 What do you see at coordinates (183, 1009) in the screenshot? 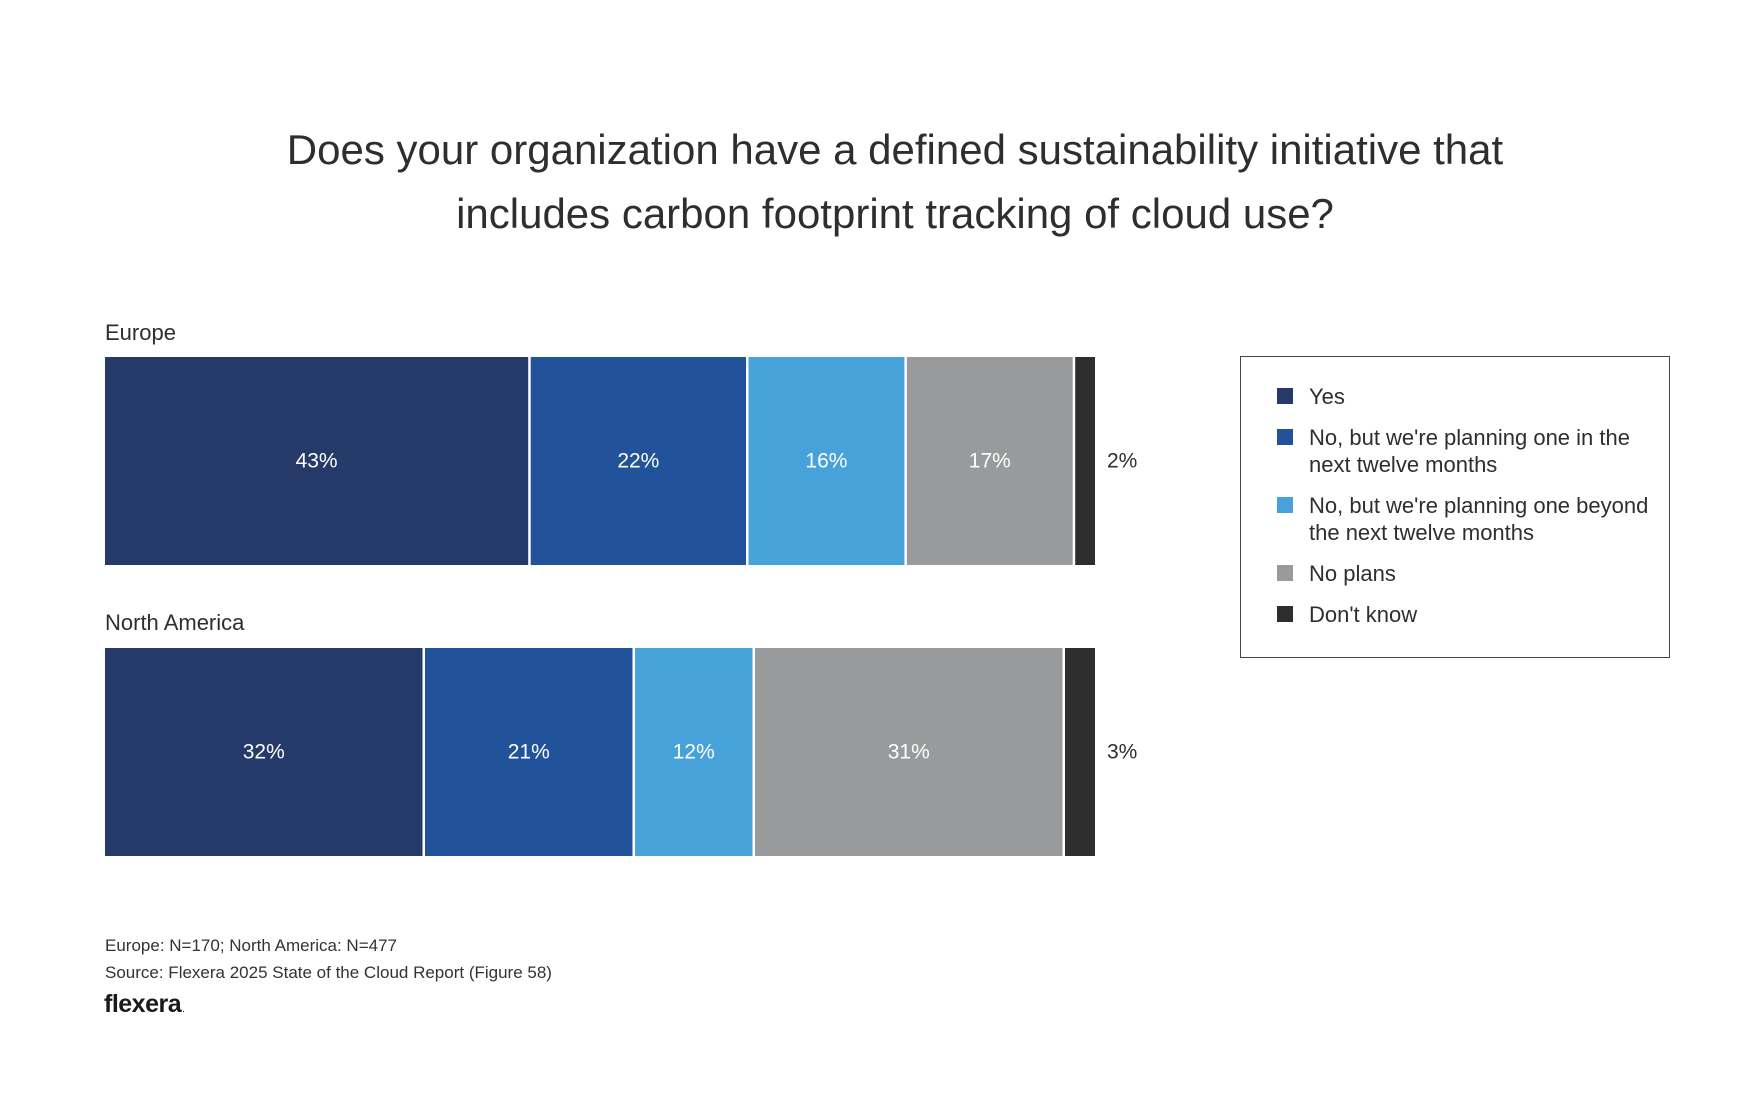
I see `logo-mark: .` at bounding box center [183, 1009].